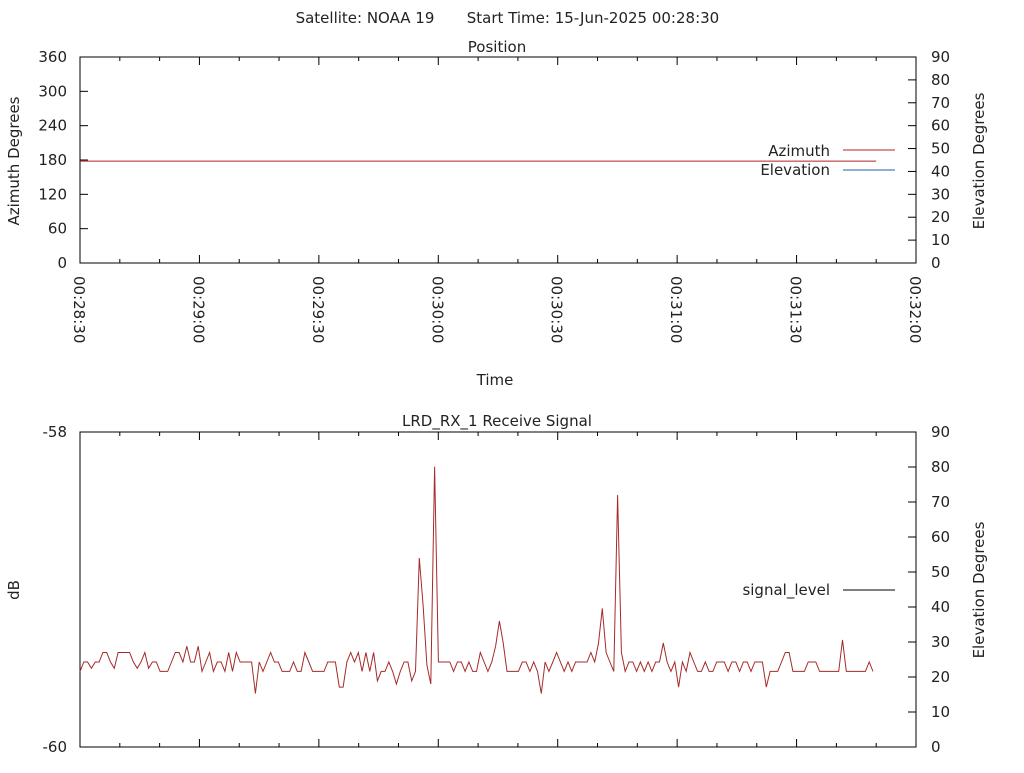 This screenshot has height=773, width=1024. I want to click on time-tick-label: 00:32:00, so click(915, 309).